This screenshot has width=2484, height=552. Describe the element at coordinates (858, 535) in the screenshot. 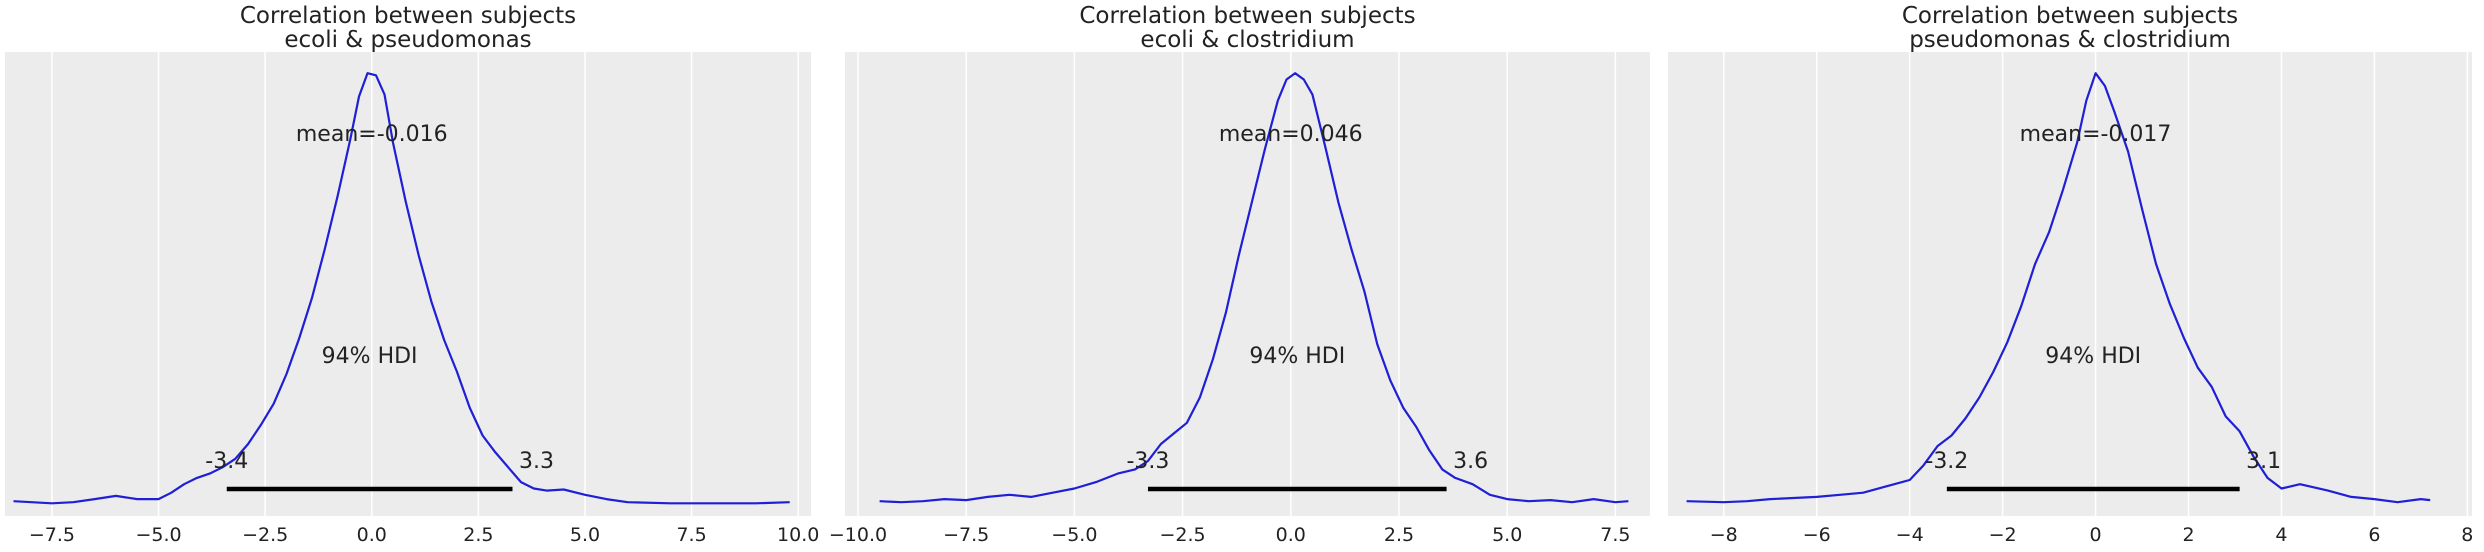

I see `x-tick-label: −10.0` at that location.